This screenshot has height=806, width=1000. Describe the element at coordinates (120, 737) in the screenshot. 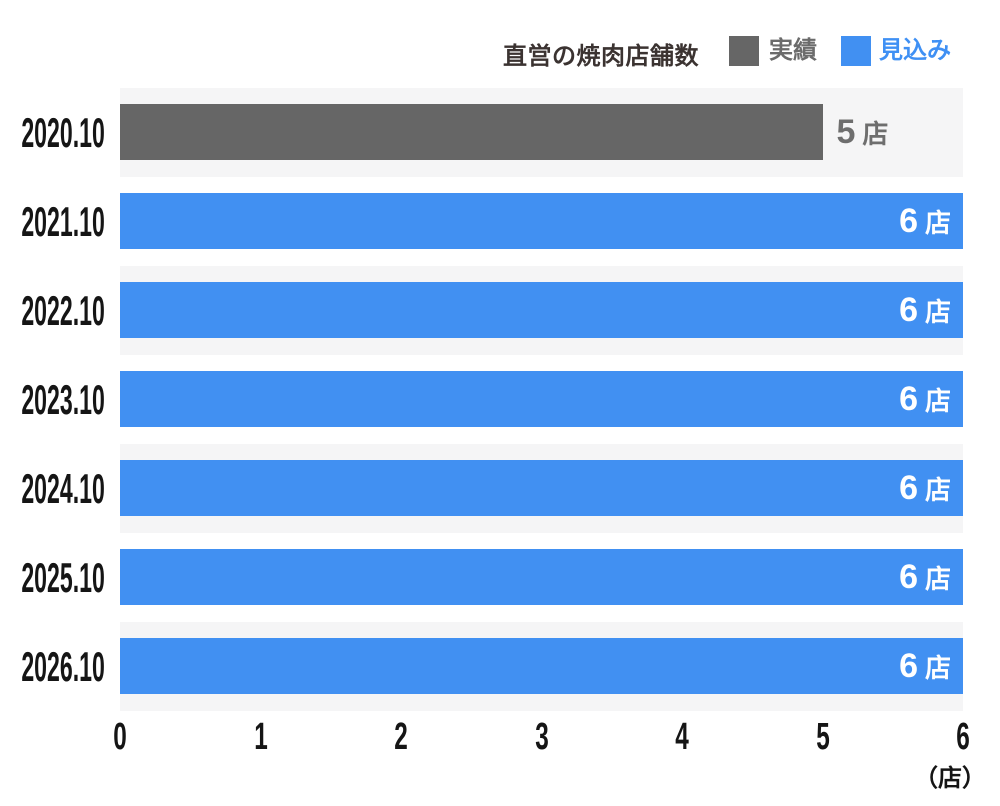

I see `x-axis-tick: 0` at that location.